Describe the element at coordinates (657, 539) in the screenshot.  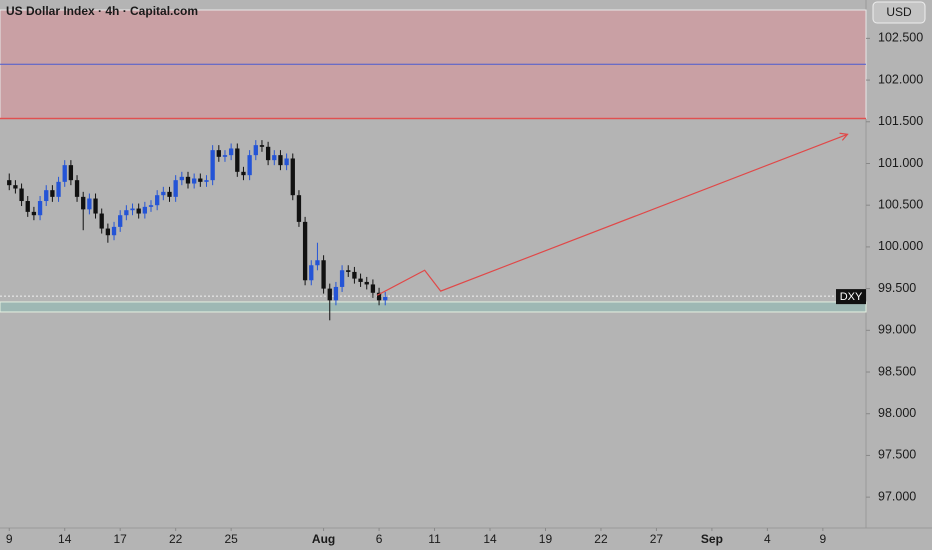
I see `x-tick-label: 27` at that location.